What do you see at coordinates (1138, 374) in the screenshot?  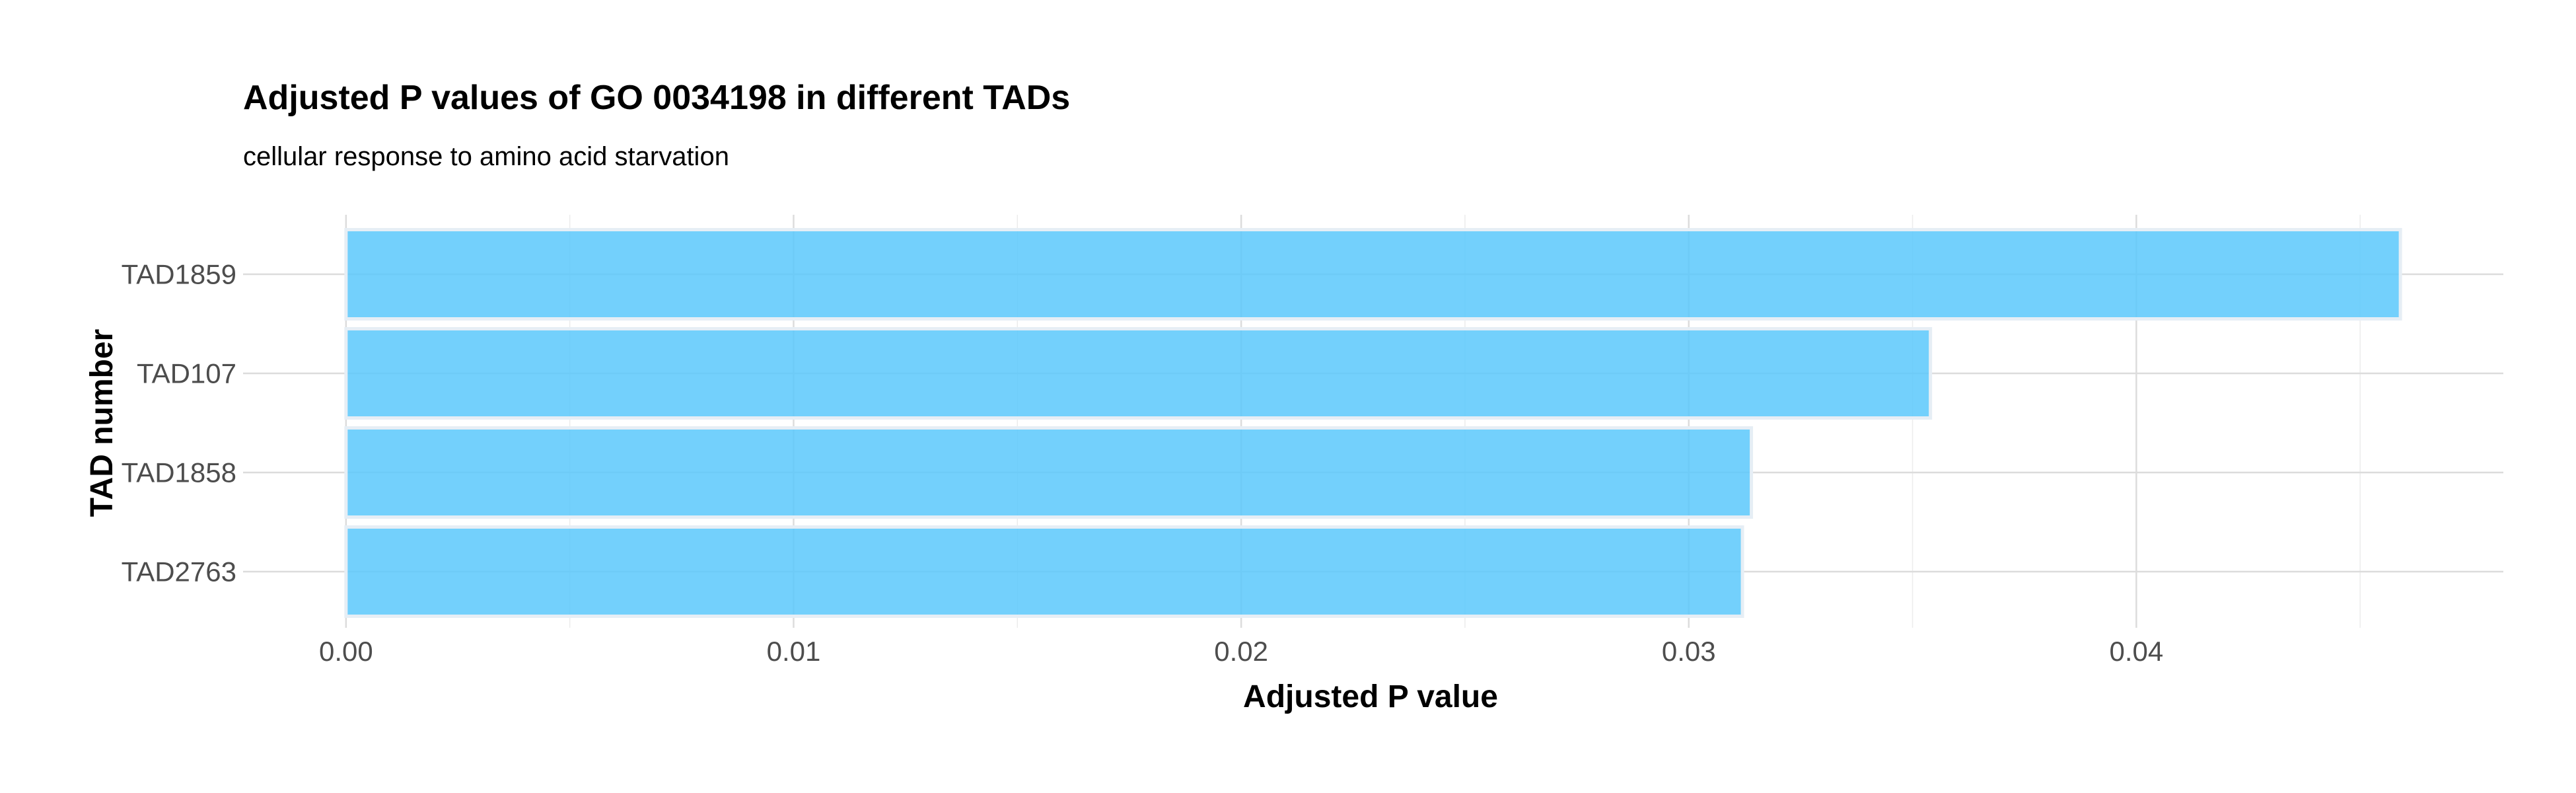 I see `bar-tad107` at bounding box center [1138, 374].